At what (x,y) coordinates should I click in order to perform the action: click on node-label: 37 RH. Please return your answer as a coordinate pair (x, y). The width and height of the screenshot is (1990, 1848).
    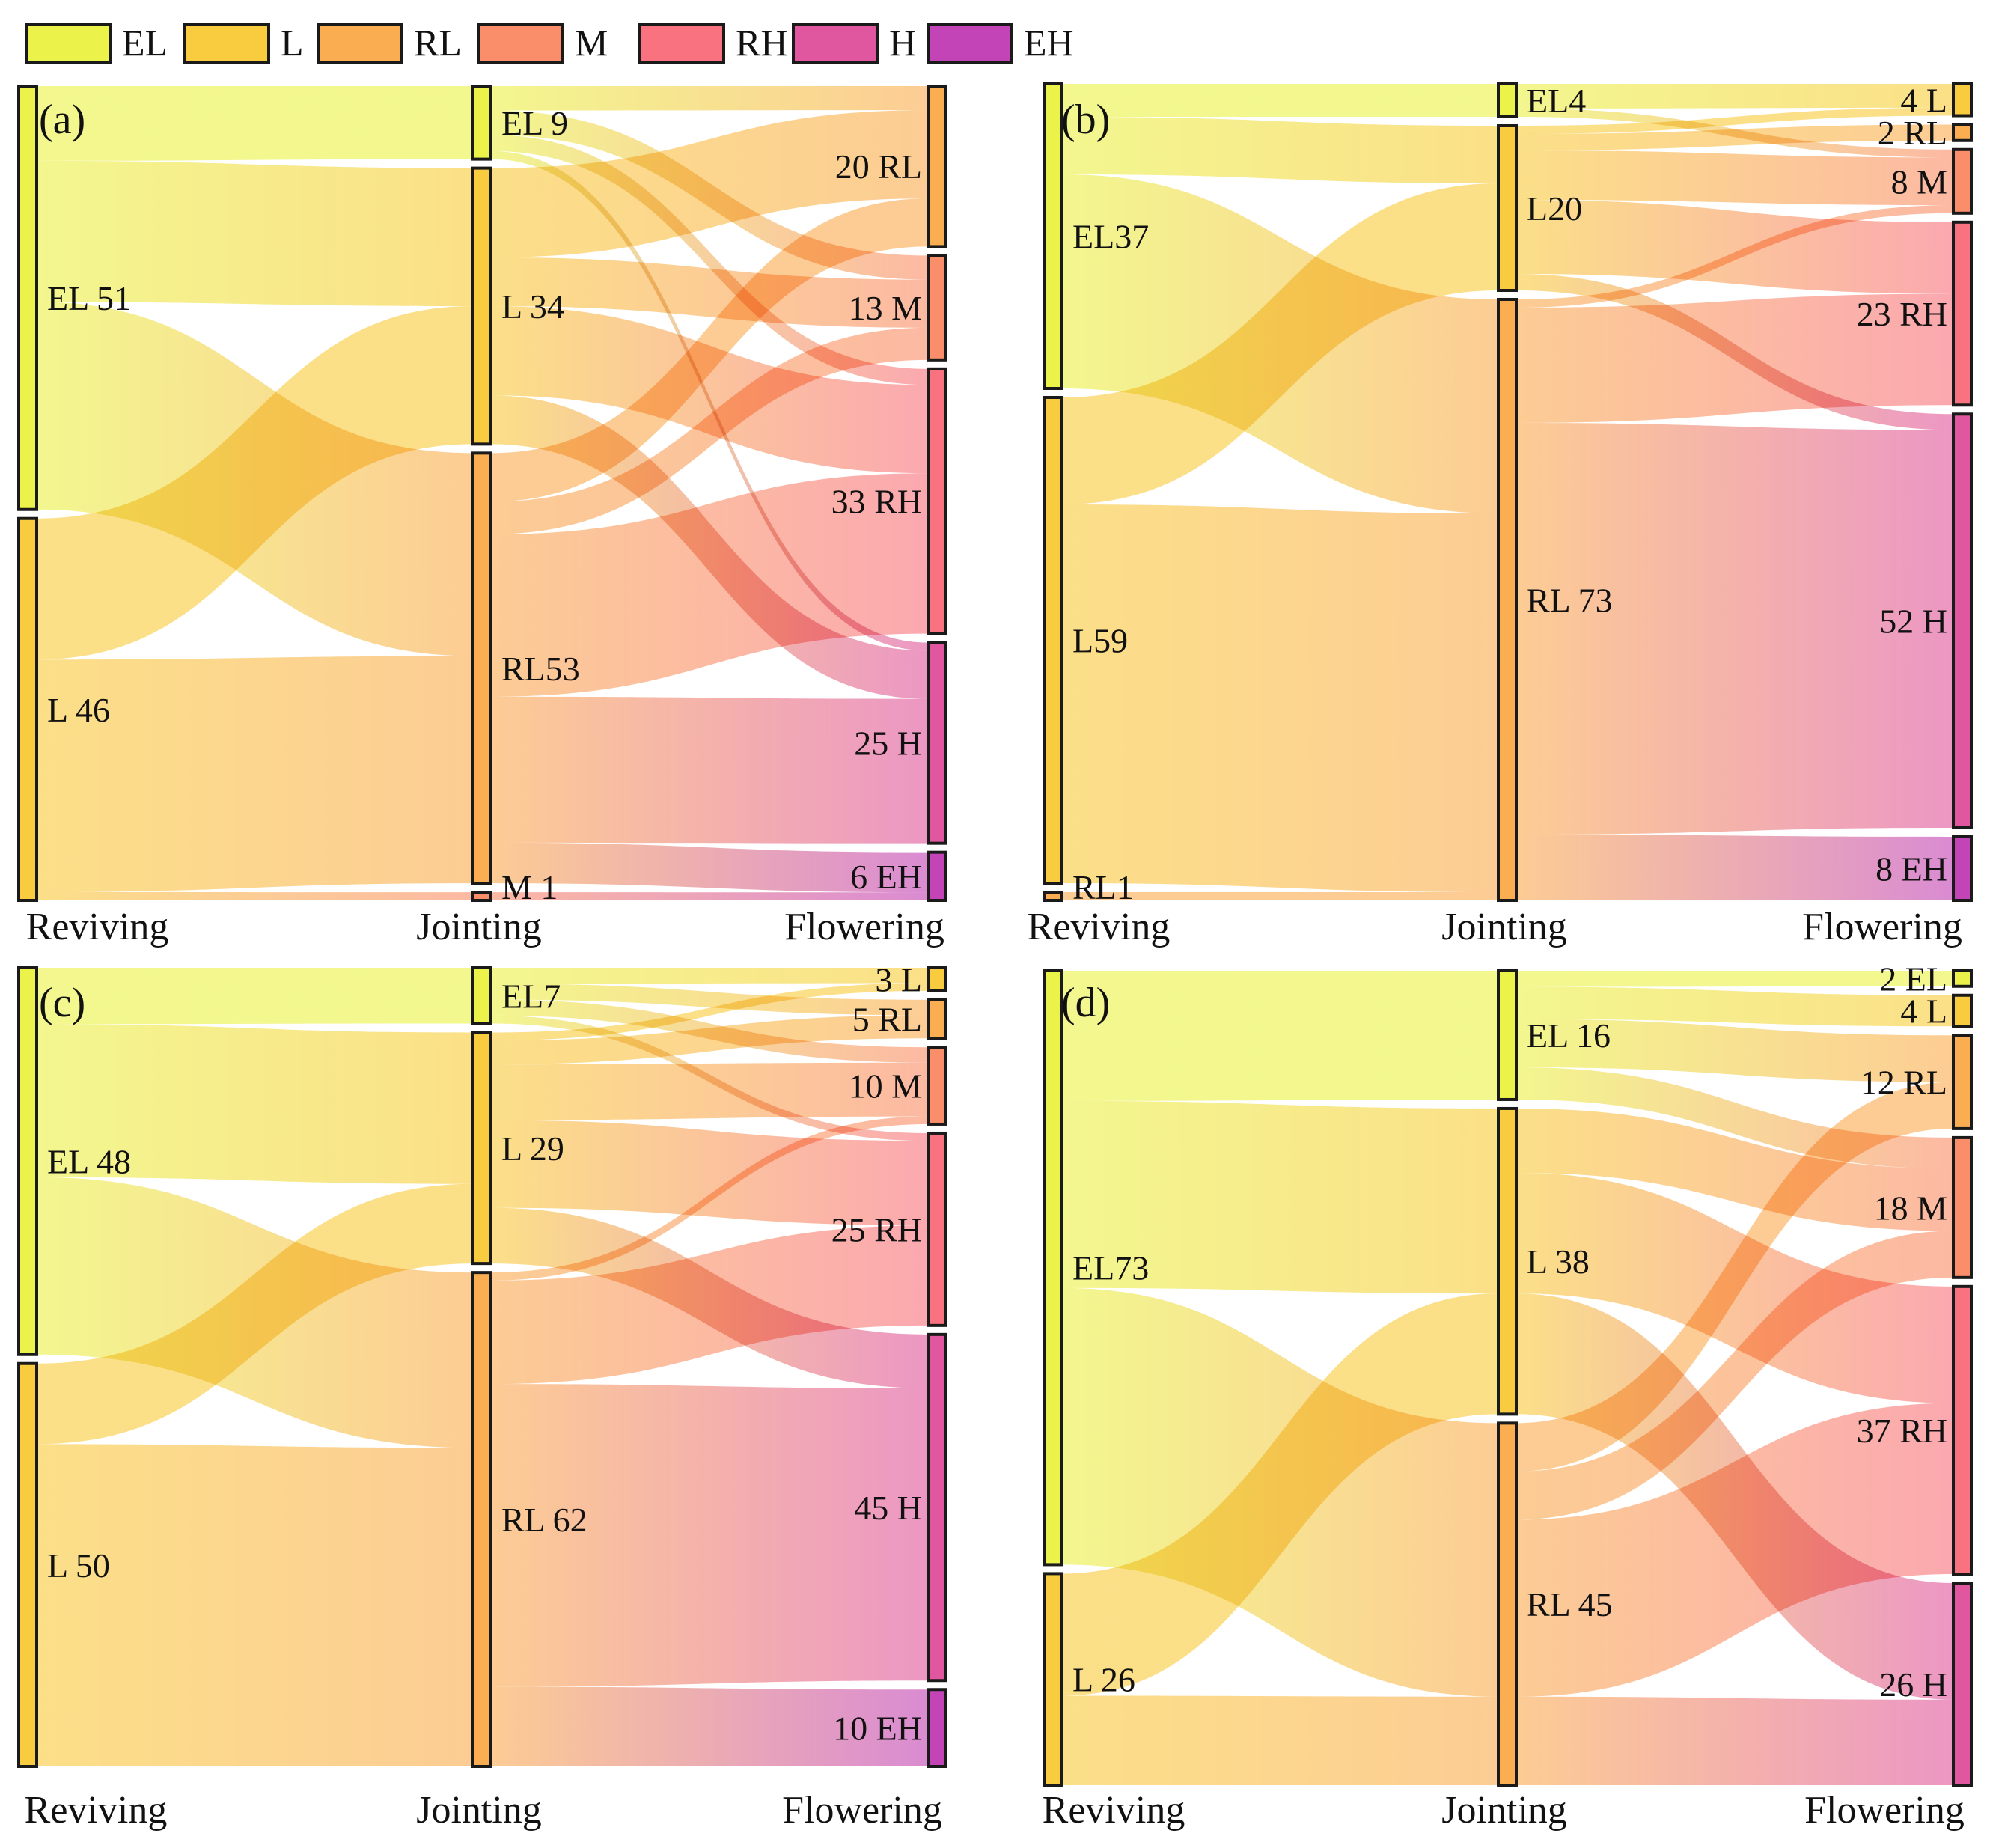
    Looking at the image, I should click on (1902, 1431).